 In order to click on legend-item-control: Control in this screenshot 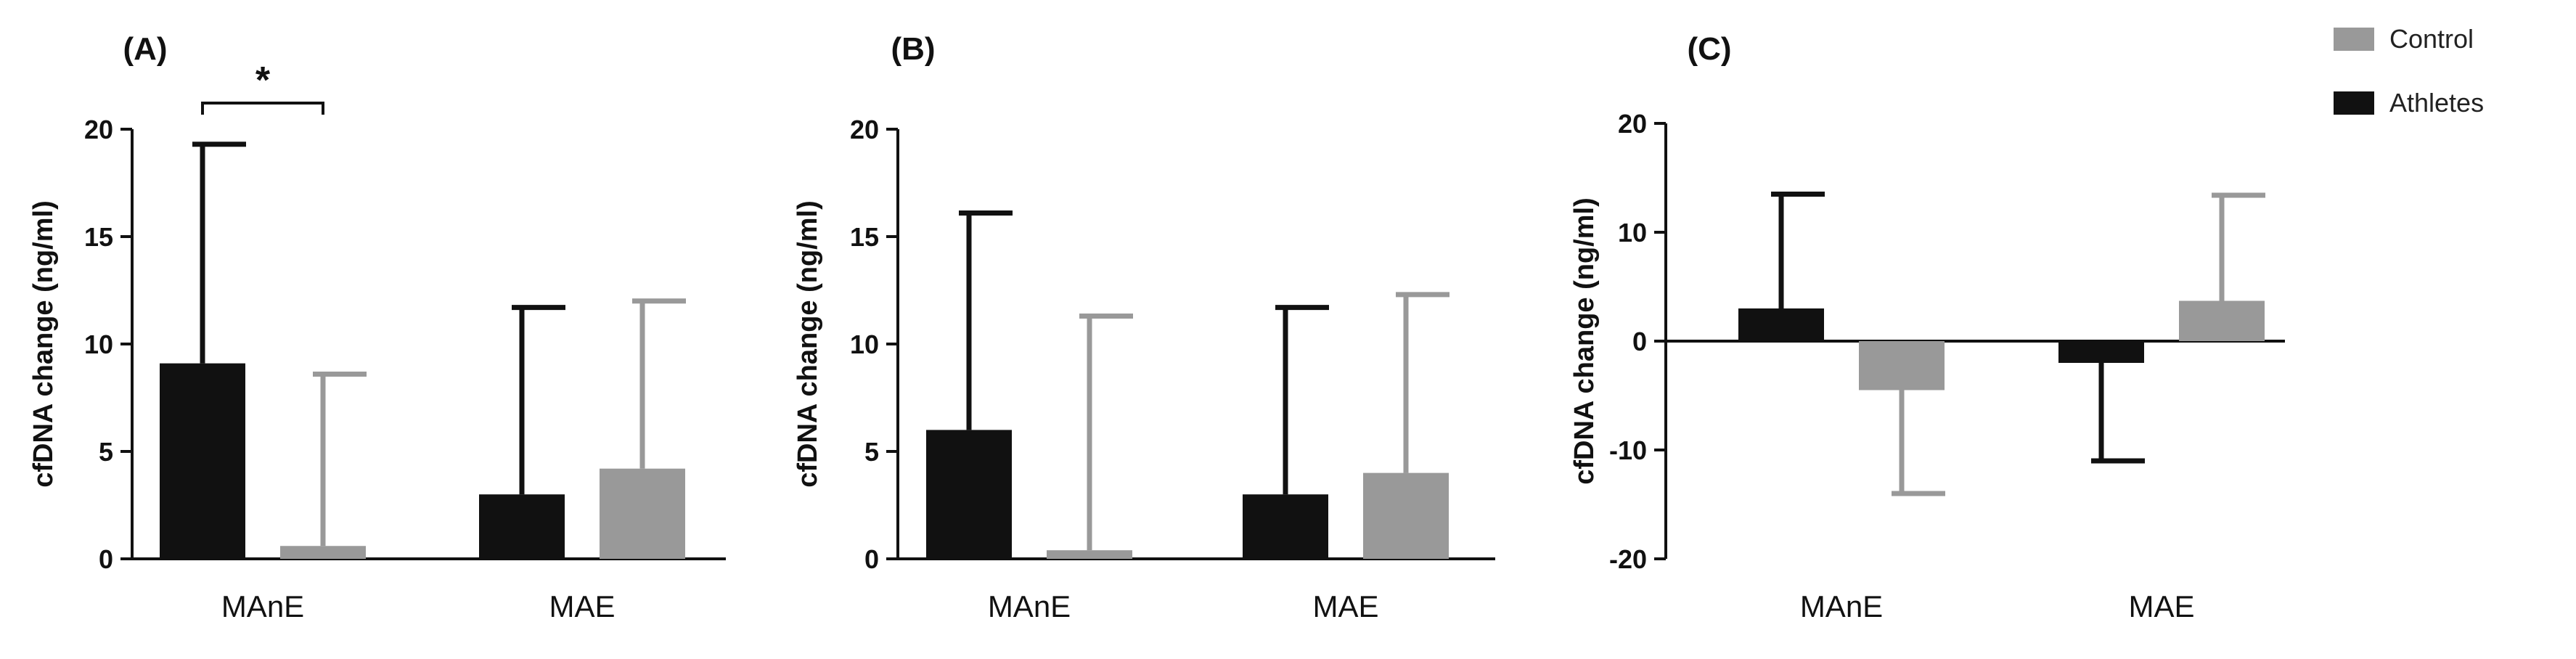, I will do `click(2404, 39)`.